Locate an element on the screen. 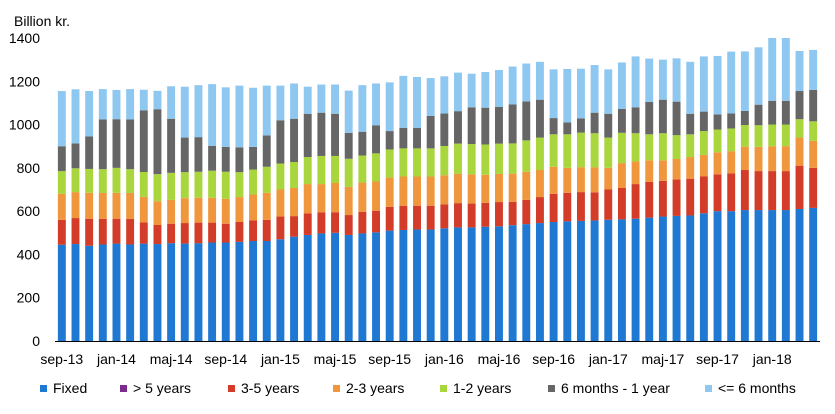  legend-label: 6 months - 1 year is located at coordinates (615, 388).